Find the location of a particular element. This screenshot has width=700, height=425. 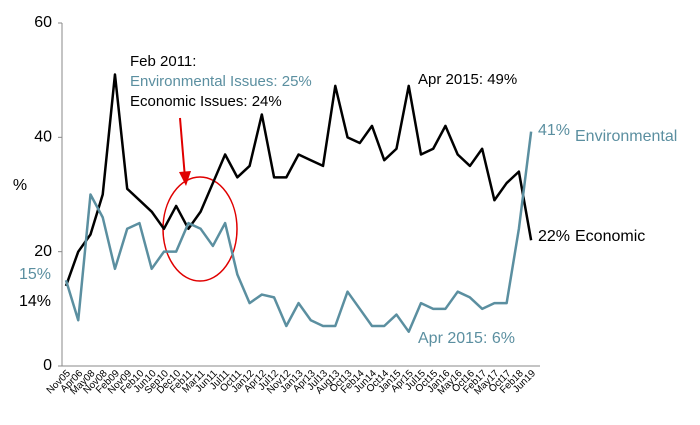

arrow-shaft is located at coordinates (182, 148).